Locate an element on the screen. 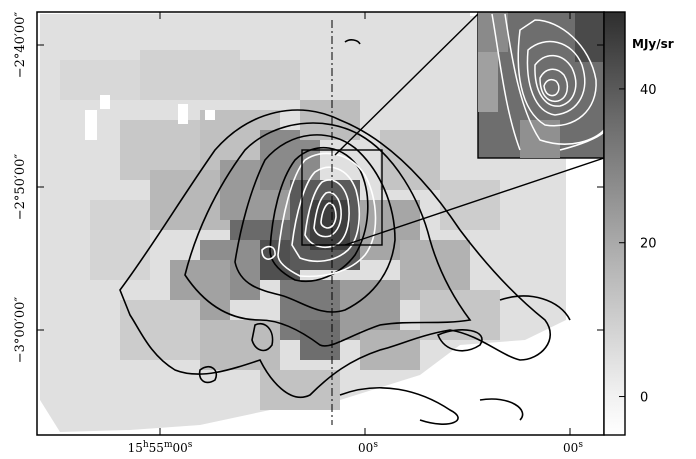 The height and width of the screenshot is (459, 696). contour-w-blob is located at coordinates (268, 252).